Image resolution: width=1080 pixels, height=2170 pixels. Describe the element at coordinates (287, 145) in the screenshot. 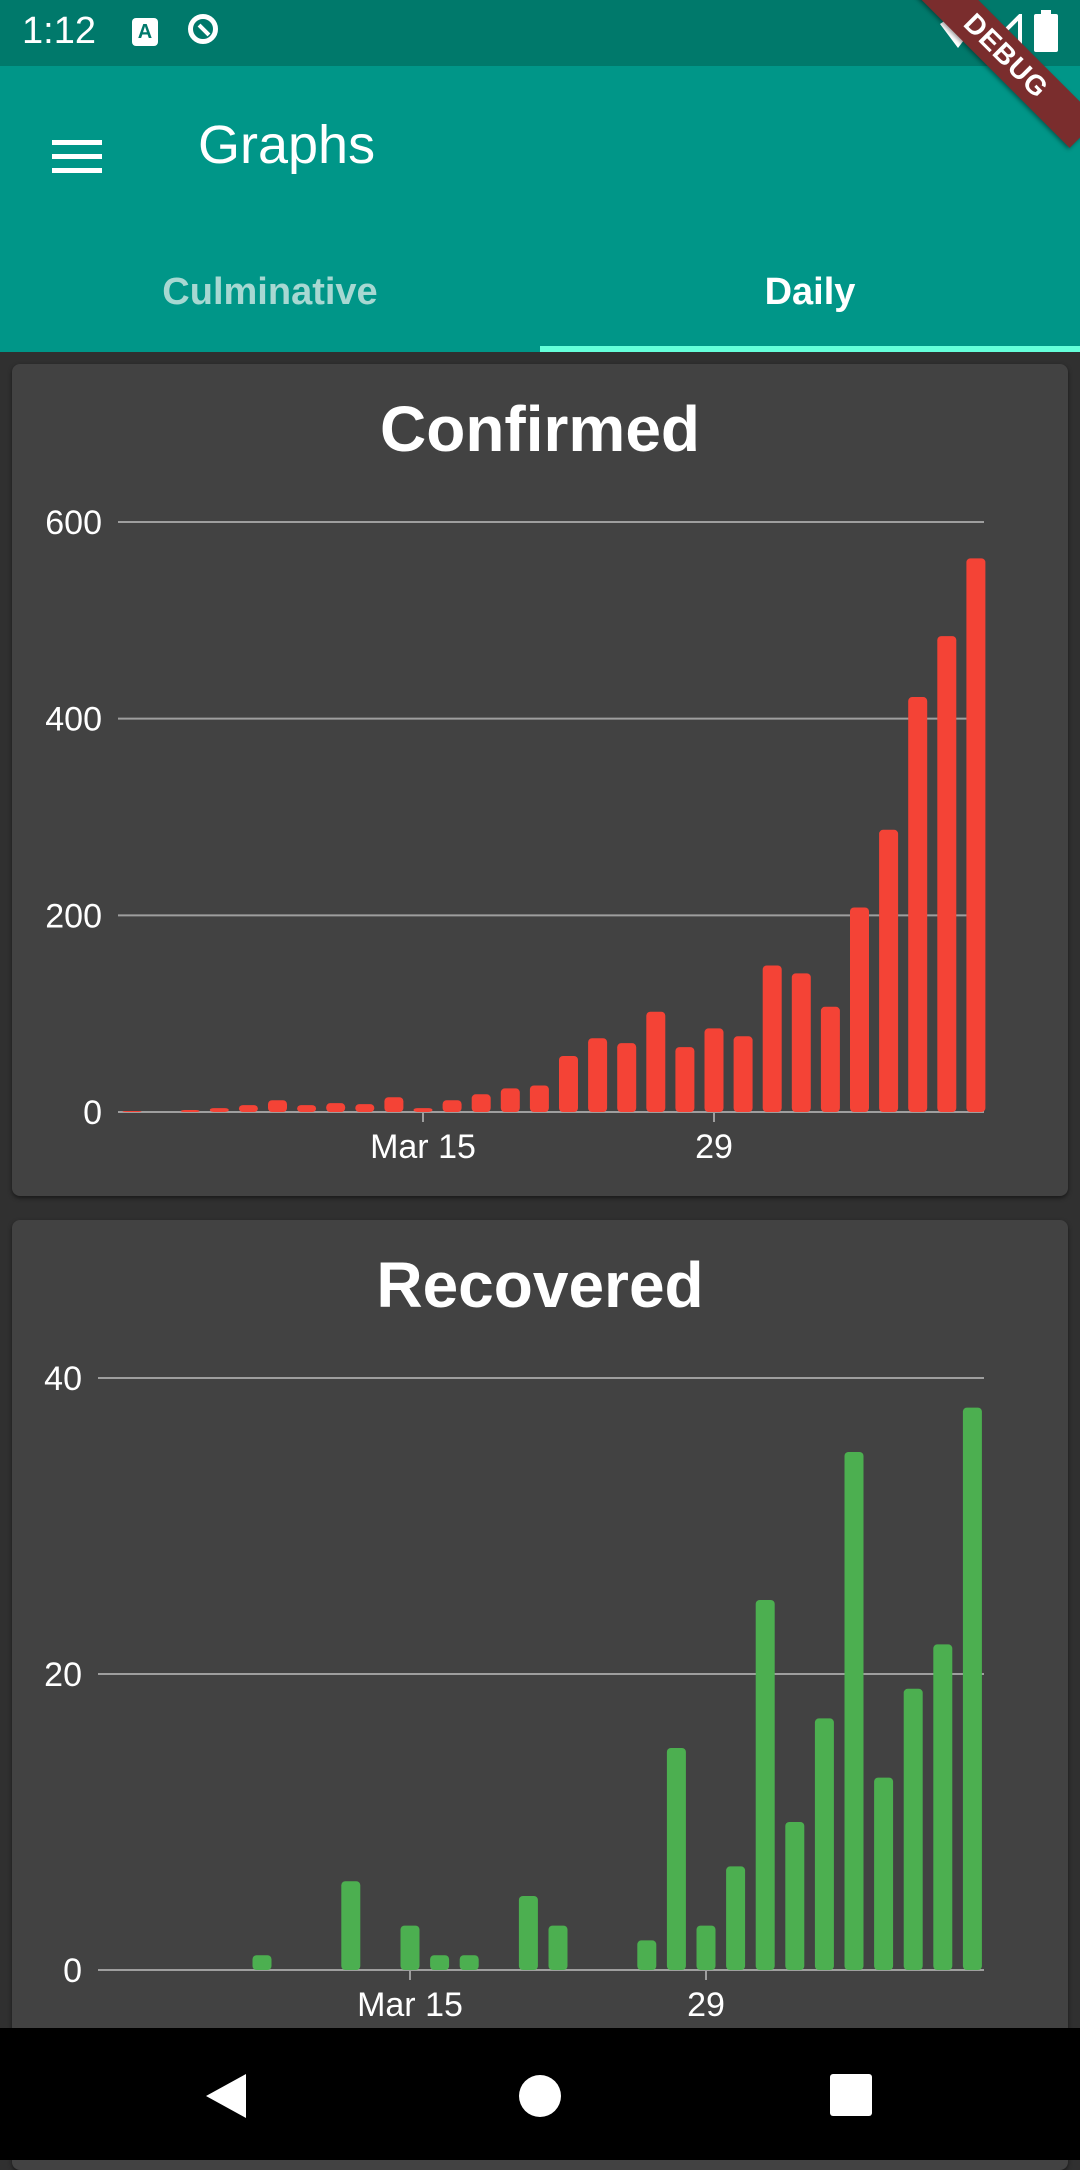

I see `page-title: Graphs` at that location.